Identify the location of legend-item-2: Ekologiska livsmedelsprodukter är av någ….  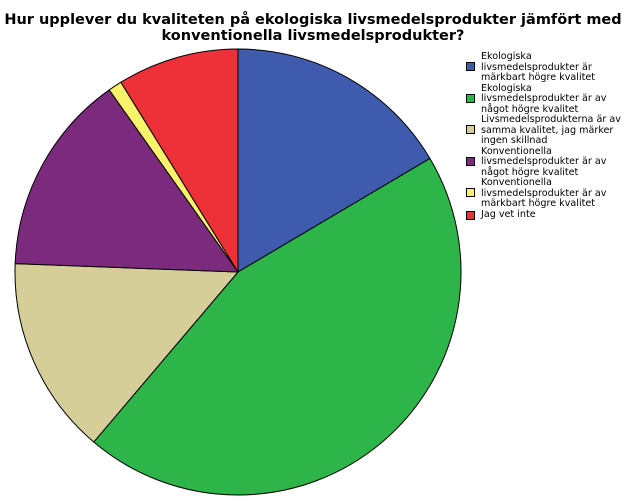
(545, 99).